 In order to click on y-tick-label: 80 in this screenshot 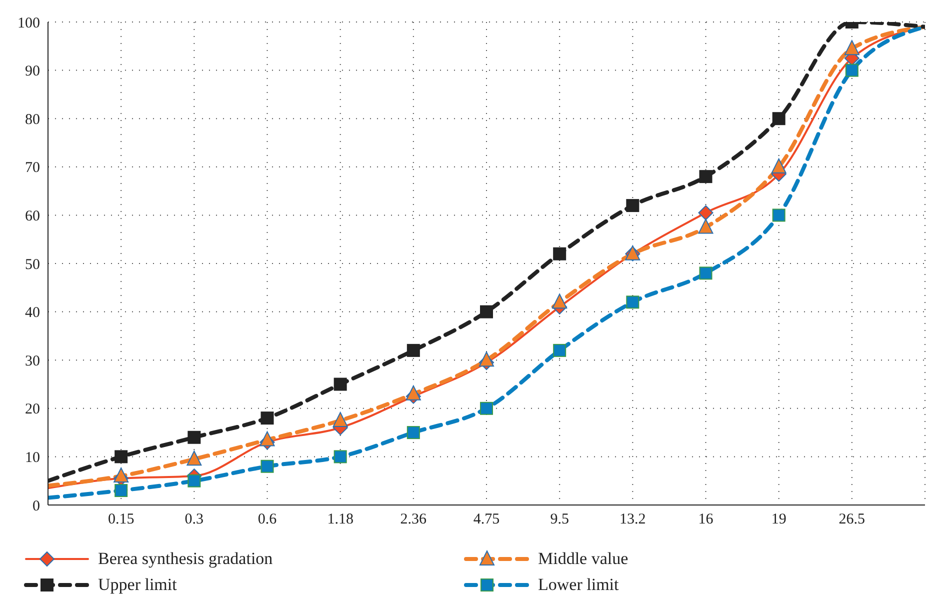, I will do `click(32, 120)`.